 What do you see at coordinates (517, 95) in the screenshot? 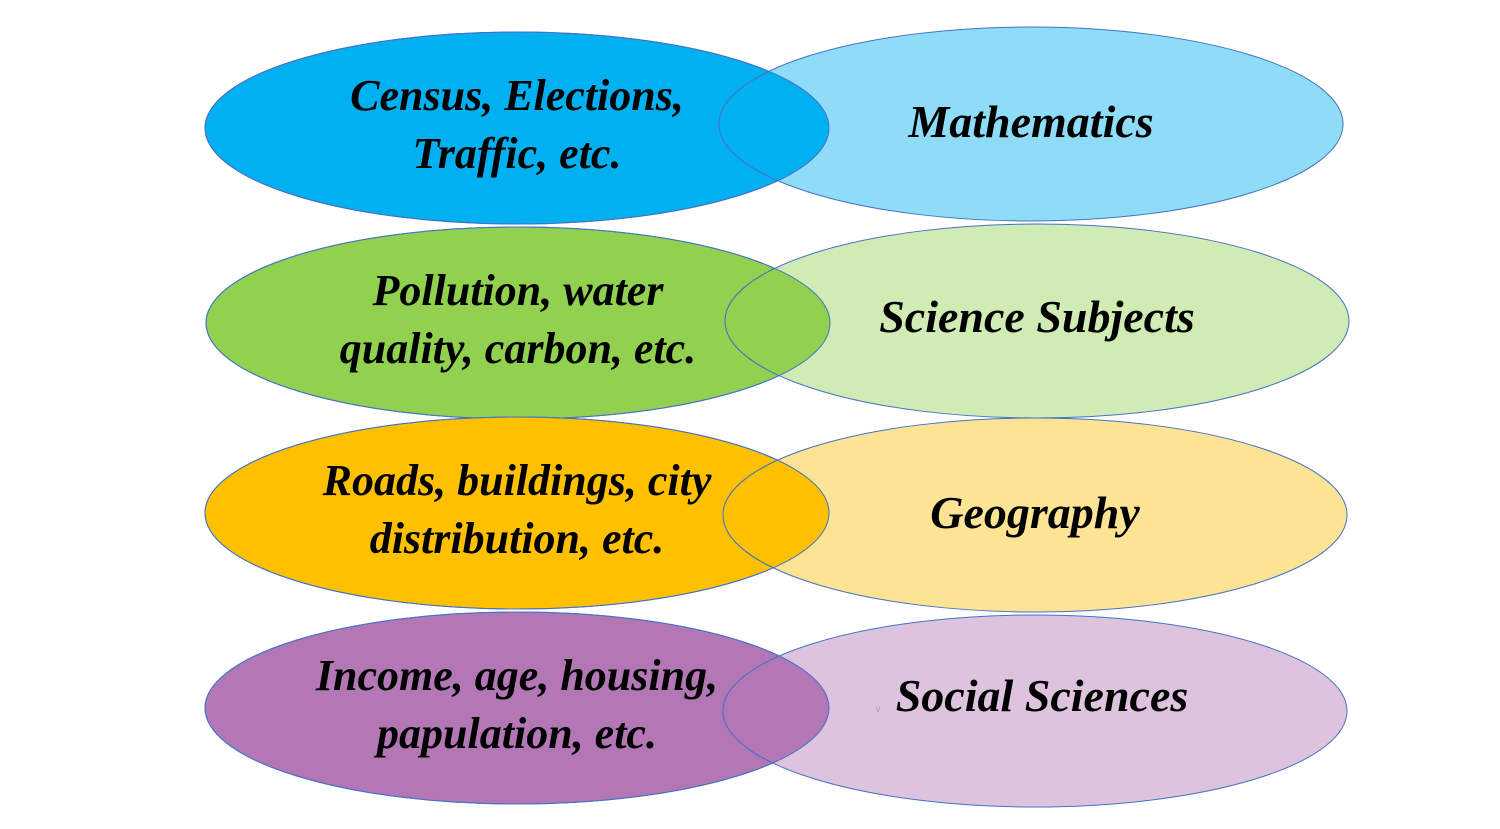
I see `left-label-line-1: Census, Elections,` at bounding box center [517, 95].